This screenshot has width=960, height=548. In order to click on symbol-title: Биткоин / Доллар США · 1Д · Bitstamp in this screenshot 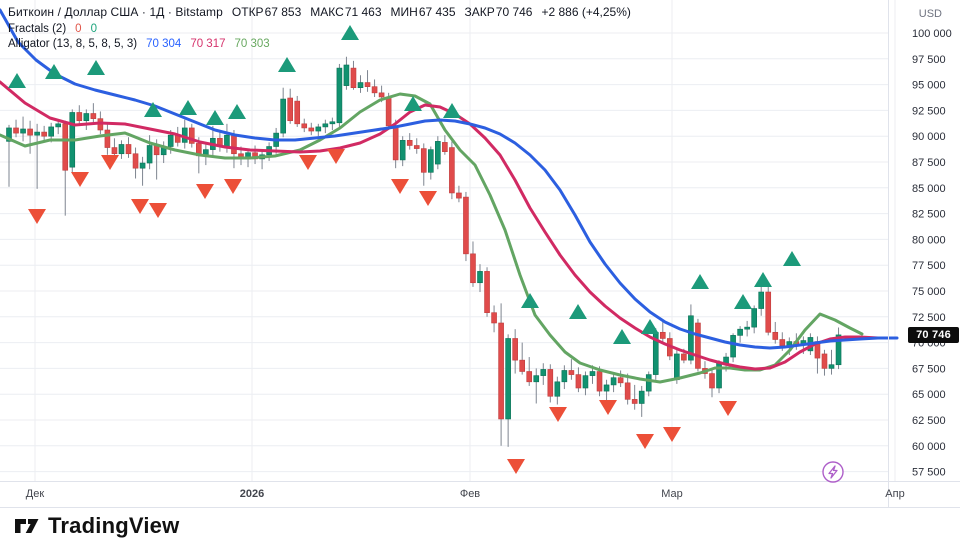, I will do `click(115, 12)`.